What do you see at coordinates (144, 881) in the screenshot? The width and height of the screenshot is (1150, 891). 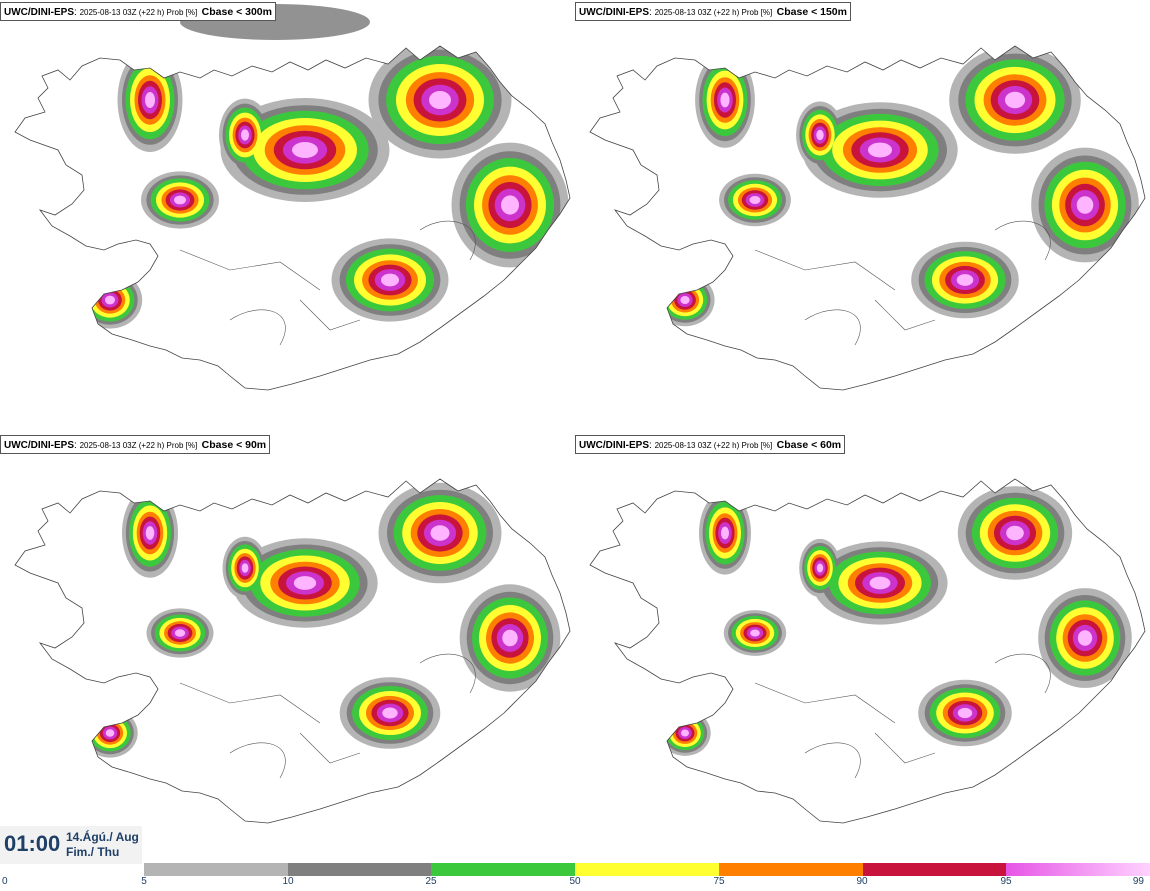 I see `scale-tick-label: 5` at bounding box center [144, 881].